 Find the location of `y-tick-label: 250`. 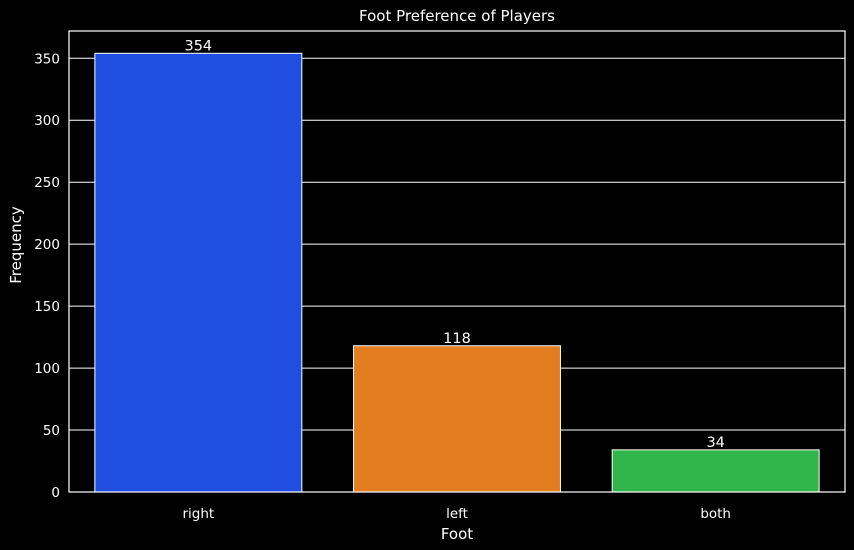

y-tick-label: 250 is located at coordinates (47, 183).